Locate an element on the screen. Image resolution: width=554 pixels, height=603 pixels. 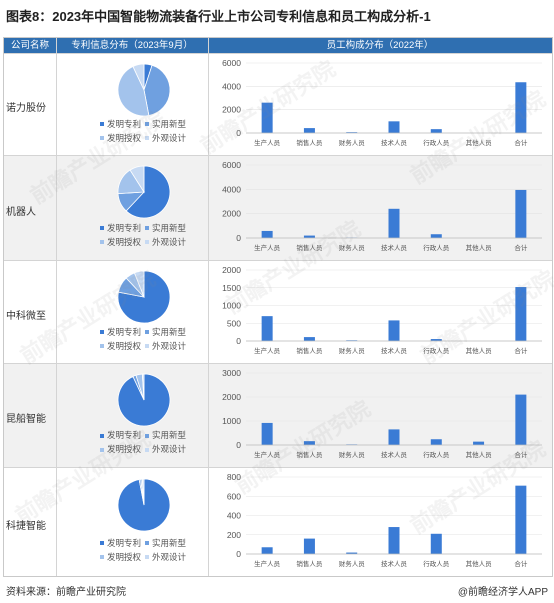
legend-label: 发明专利 is located at coordinates (124, 228).